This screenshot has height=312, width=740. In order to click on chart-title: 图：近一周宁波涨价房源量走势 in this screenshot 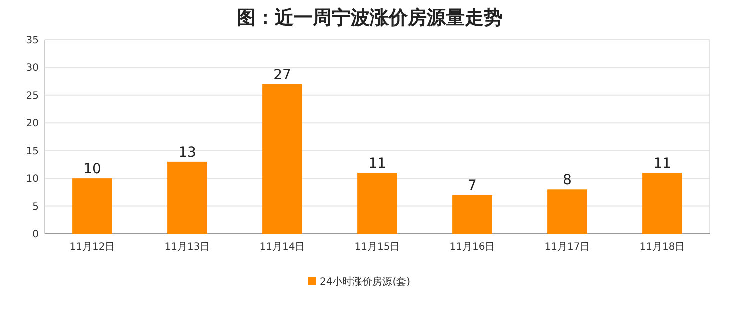, I will do `click(370, 18)`.